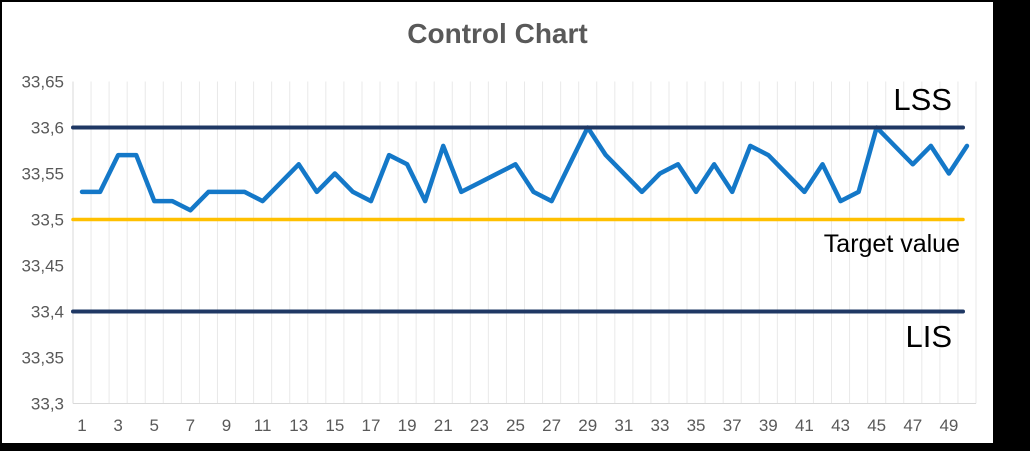  Describe the element at coordinates (154, 425) in the screenshot. I see `x-tick-label: 5` at that location.